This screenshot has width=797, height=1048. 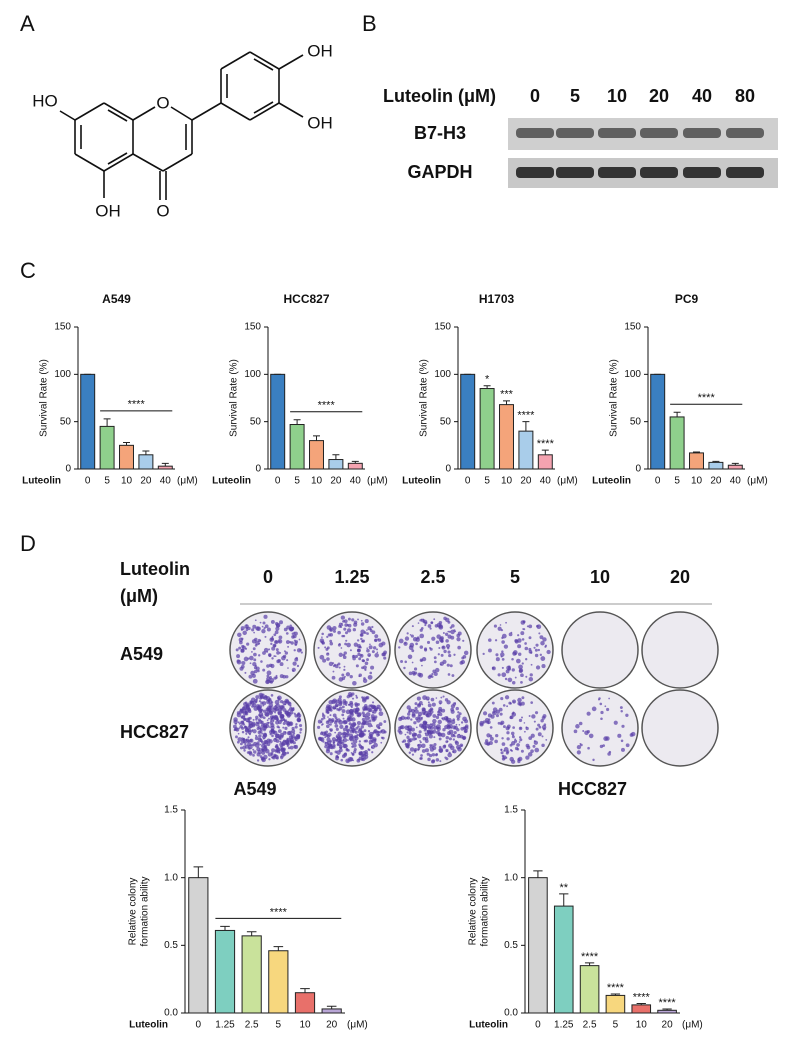 I want to click on atom-label: OH, so click(x=320, y=122).